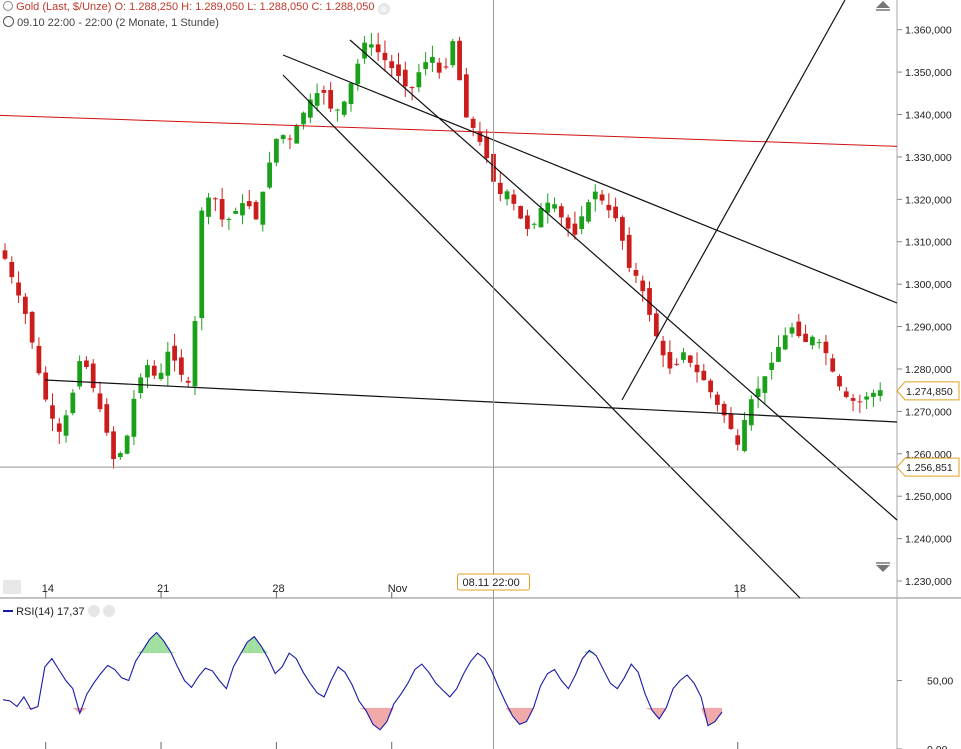  I want to click on rsi-y-tick-label: 0,00, so click(937, 746).